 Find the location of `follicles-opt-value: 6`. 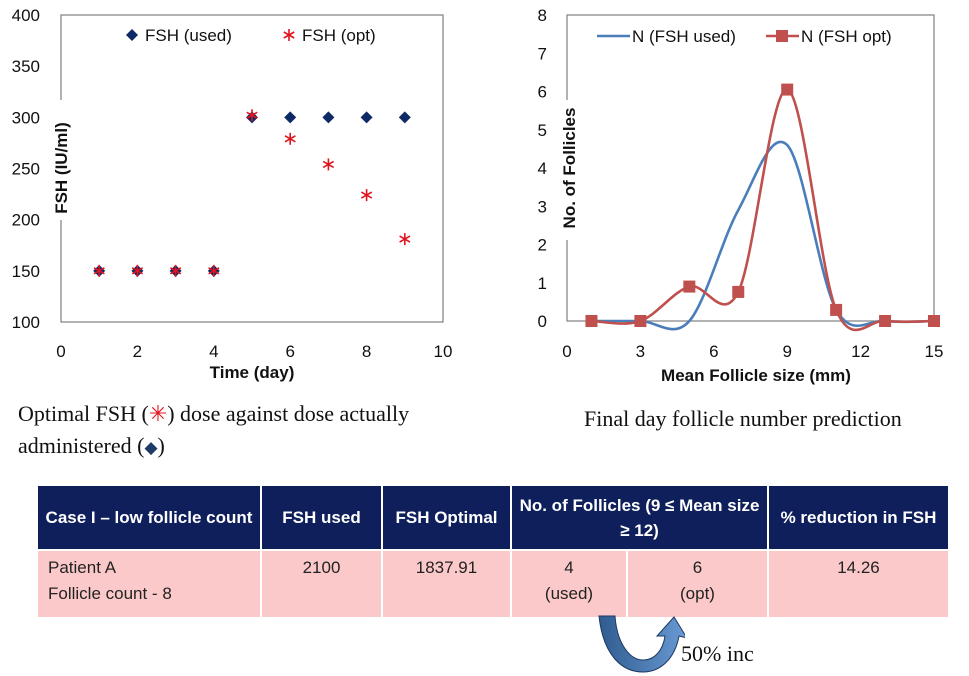

follicles-opt-value: 6 is located at coordinates (697, 567).